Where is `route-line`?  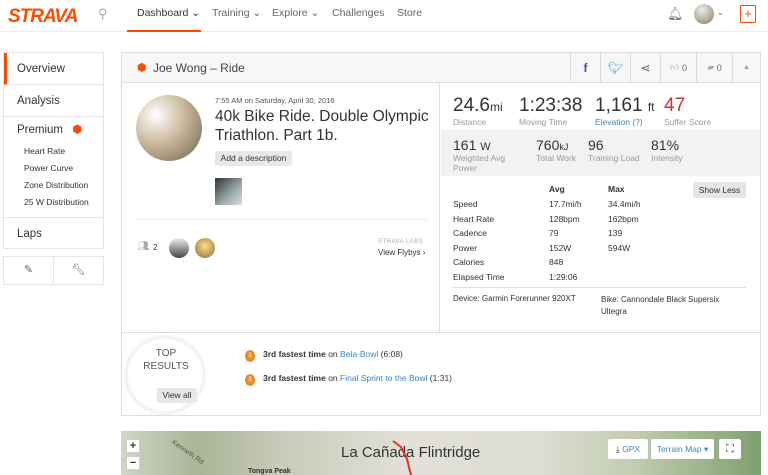 route-line is located at coordinates (402, 457).